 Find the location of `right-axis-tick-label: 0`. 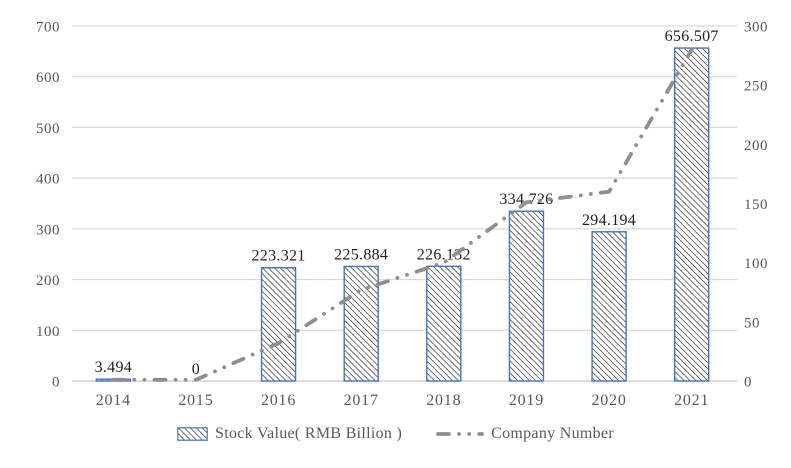

right-axis-tick-label: 0 is located at coordinates (748, 383).